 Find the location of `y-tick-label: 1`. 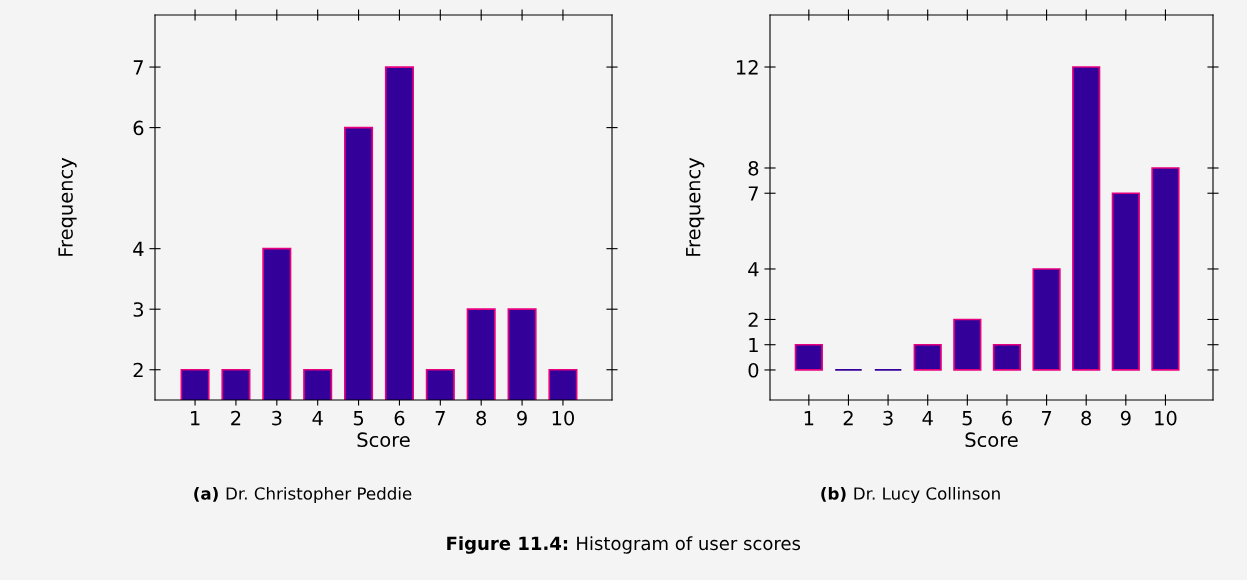

y-tick-label: 1 is located at coordinates (753, 345).